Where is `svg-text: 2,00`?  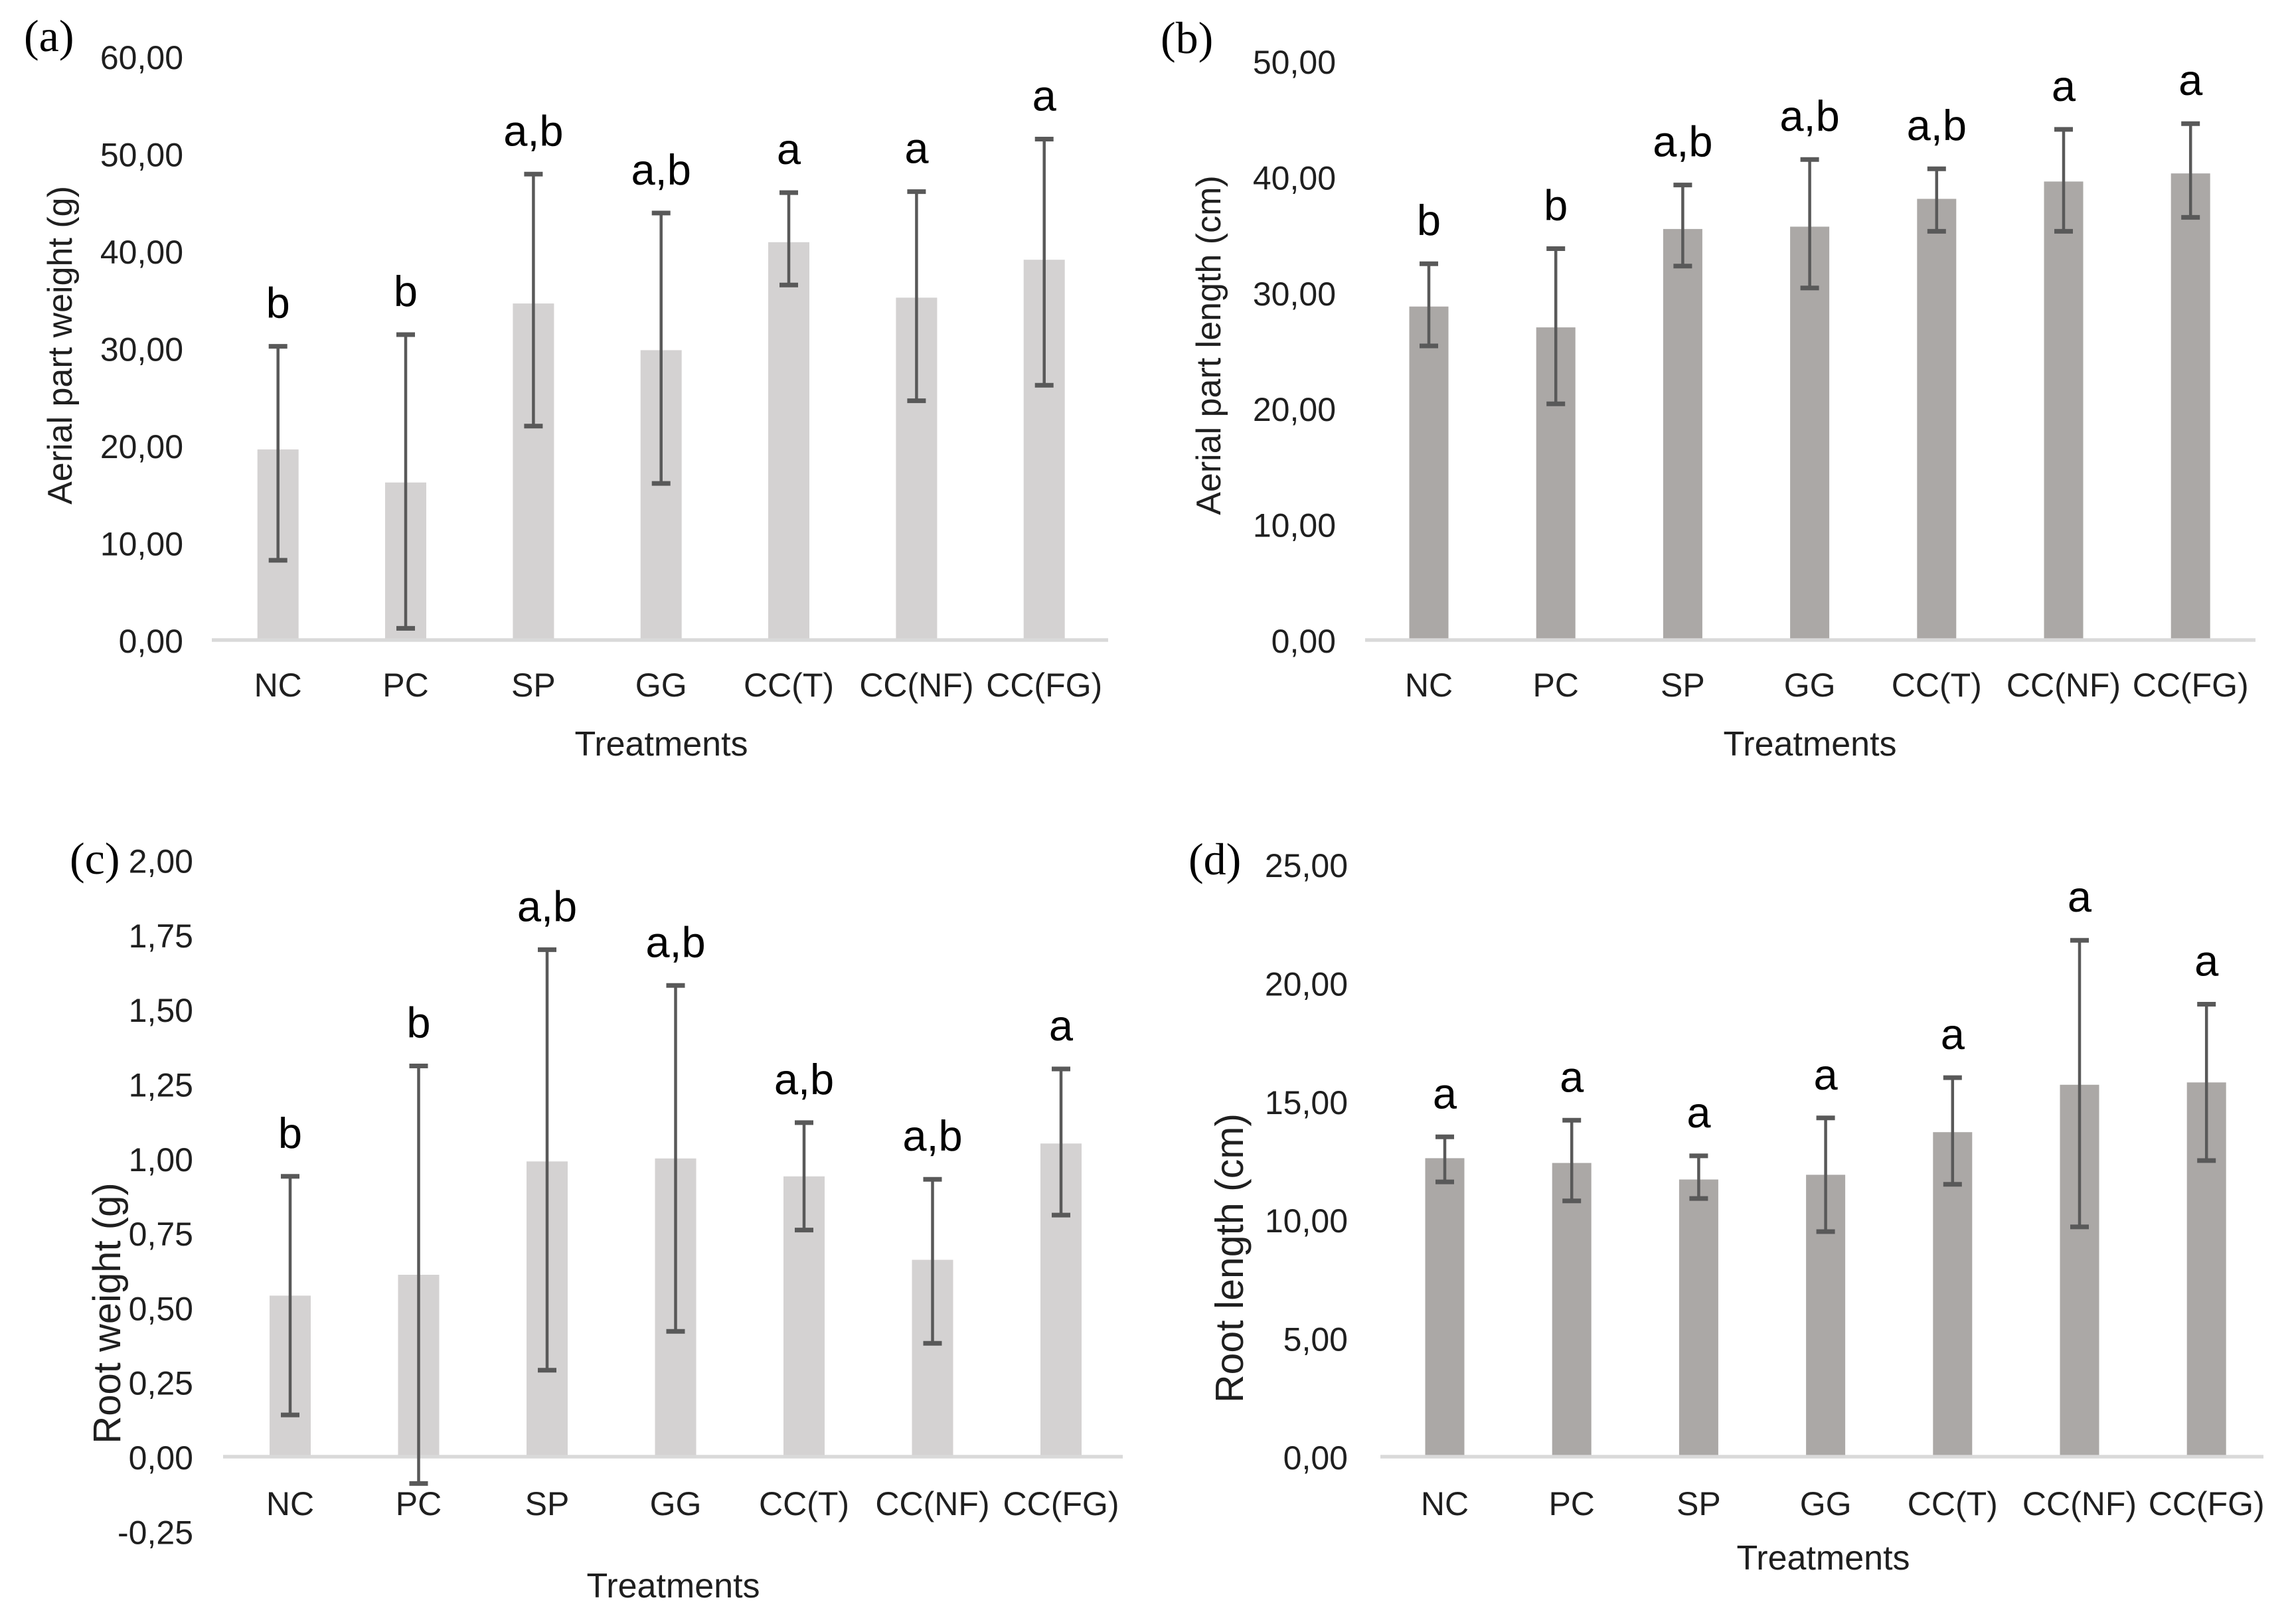
svg-text: 2,00 is located at coordinates (161, 861).